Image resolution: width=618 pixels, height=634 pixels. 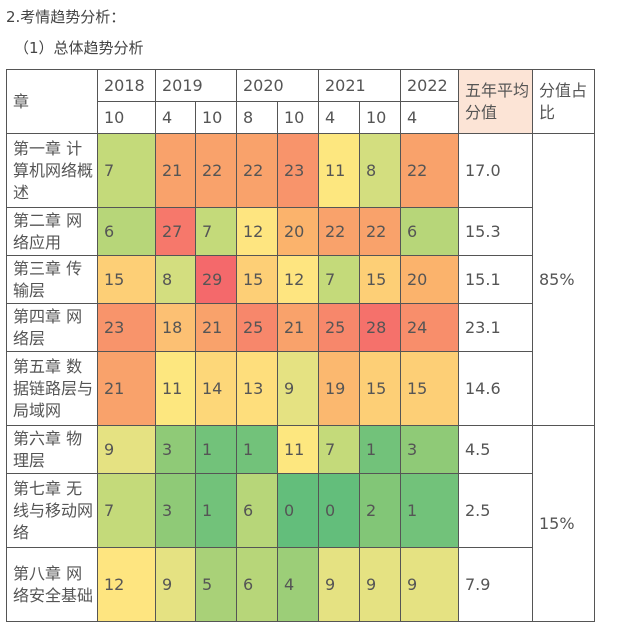 I want to click on score-cell: 27, so click(x=175, y=231).